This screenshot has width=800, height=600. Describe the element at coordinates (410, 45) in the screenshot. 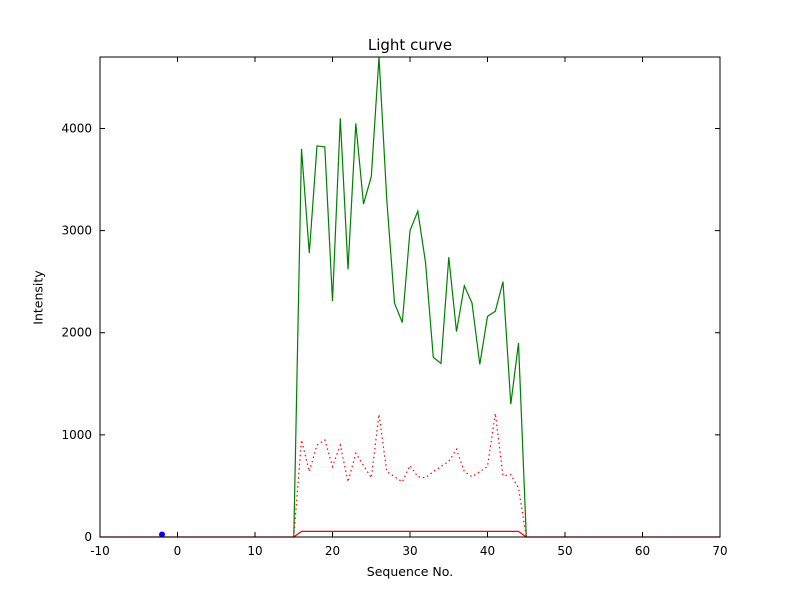

I see `chart-title: Light curve` at that location.